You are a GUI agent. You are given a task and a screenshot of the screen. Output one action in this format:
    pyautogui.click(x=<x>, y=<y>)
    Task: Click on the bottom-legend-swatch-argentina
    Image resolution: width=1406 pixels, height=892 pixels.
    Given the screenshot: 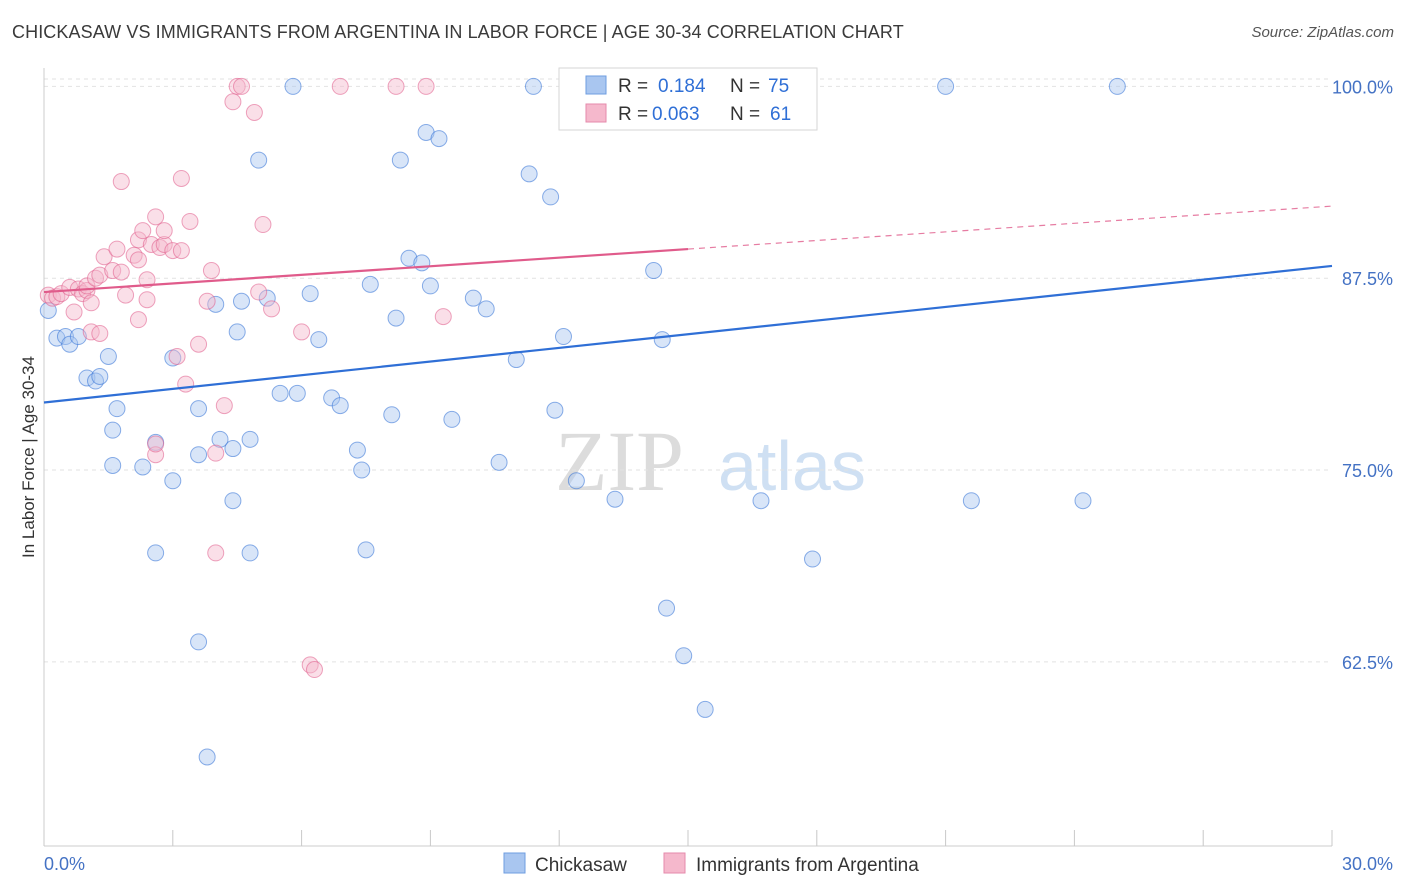 What is the action you would take?
    pyautogui.click(x=674, y=863)
    